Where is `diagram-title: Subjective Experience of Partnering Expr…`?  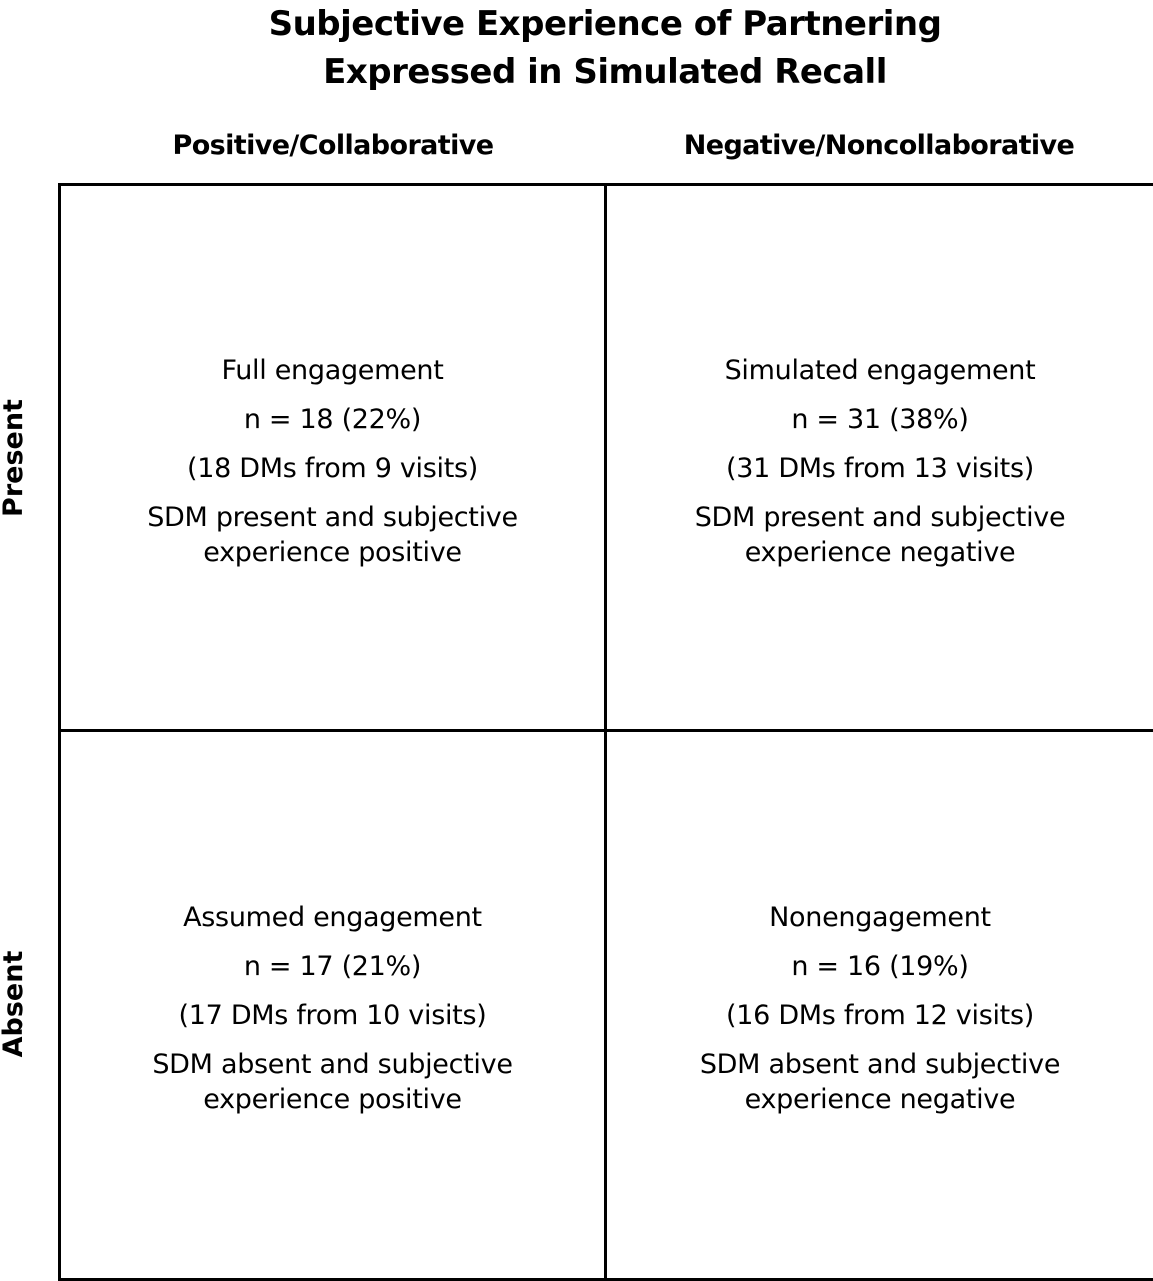 diagram-title: Subjective Experience of Partnering Expr… is located at coordinates (576, 48).